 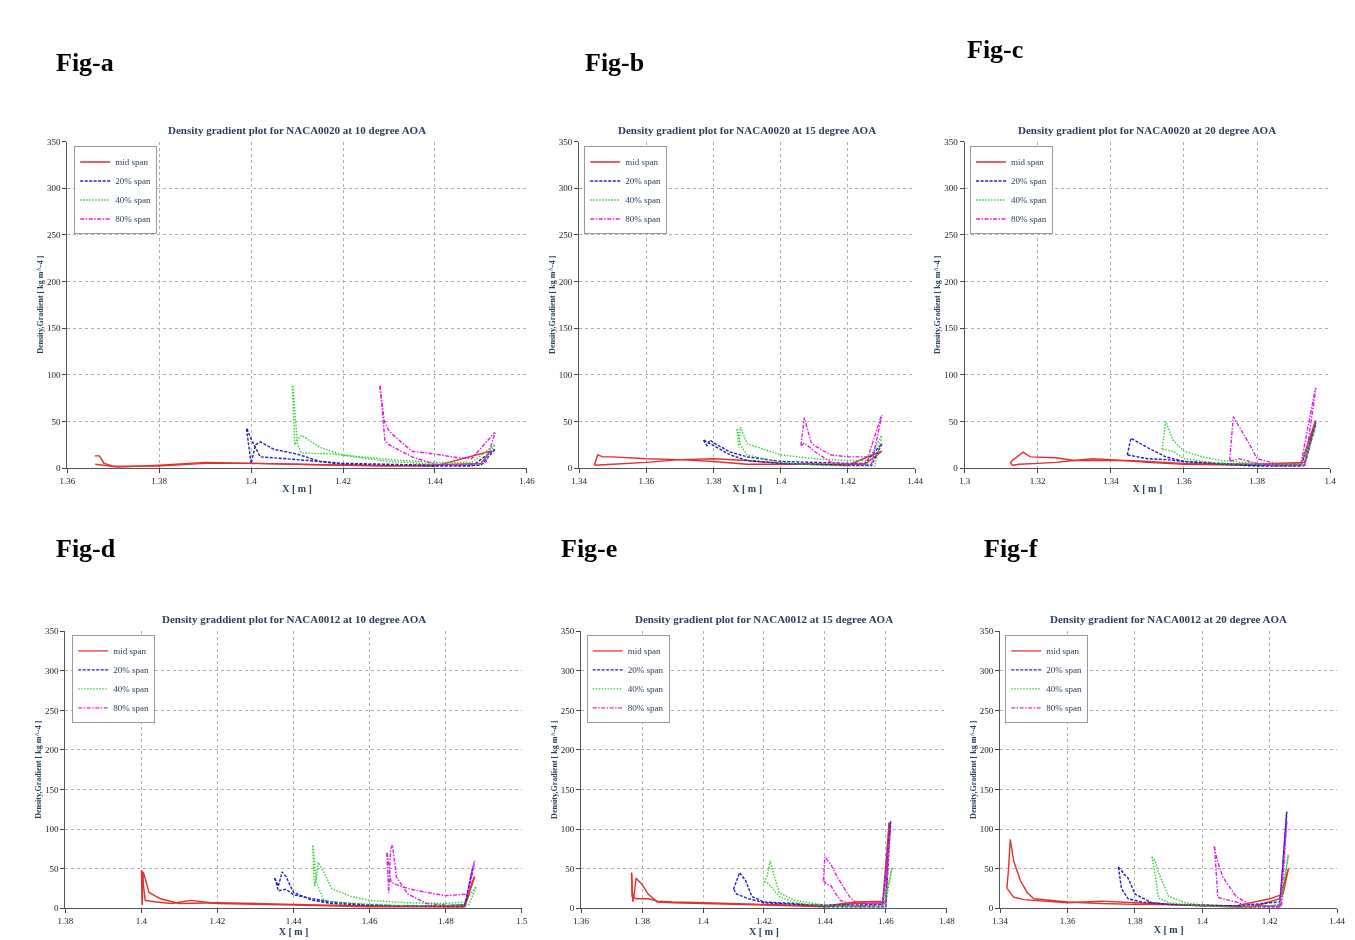 What do you see at coordinates (589, 548) in the screenshot?
I see `text: Fig-e` at bounding box center [589, 548].